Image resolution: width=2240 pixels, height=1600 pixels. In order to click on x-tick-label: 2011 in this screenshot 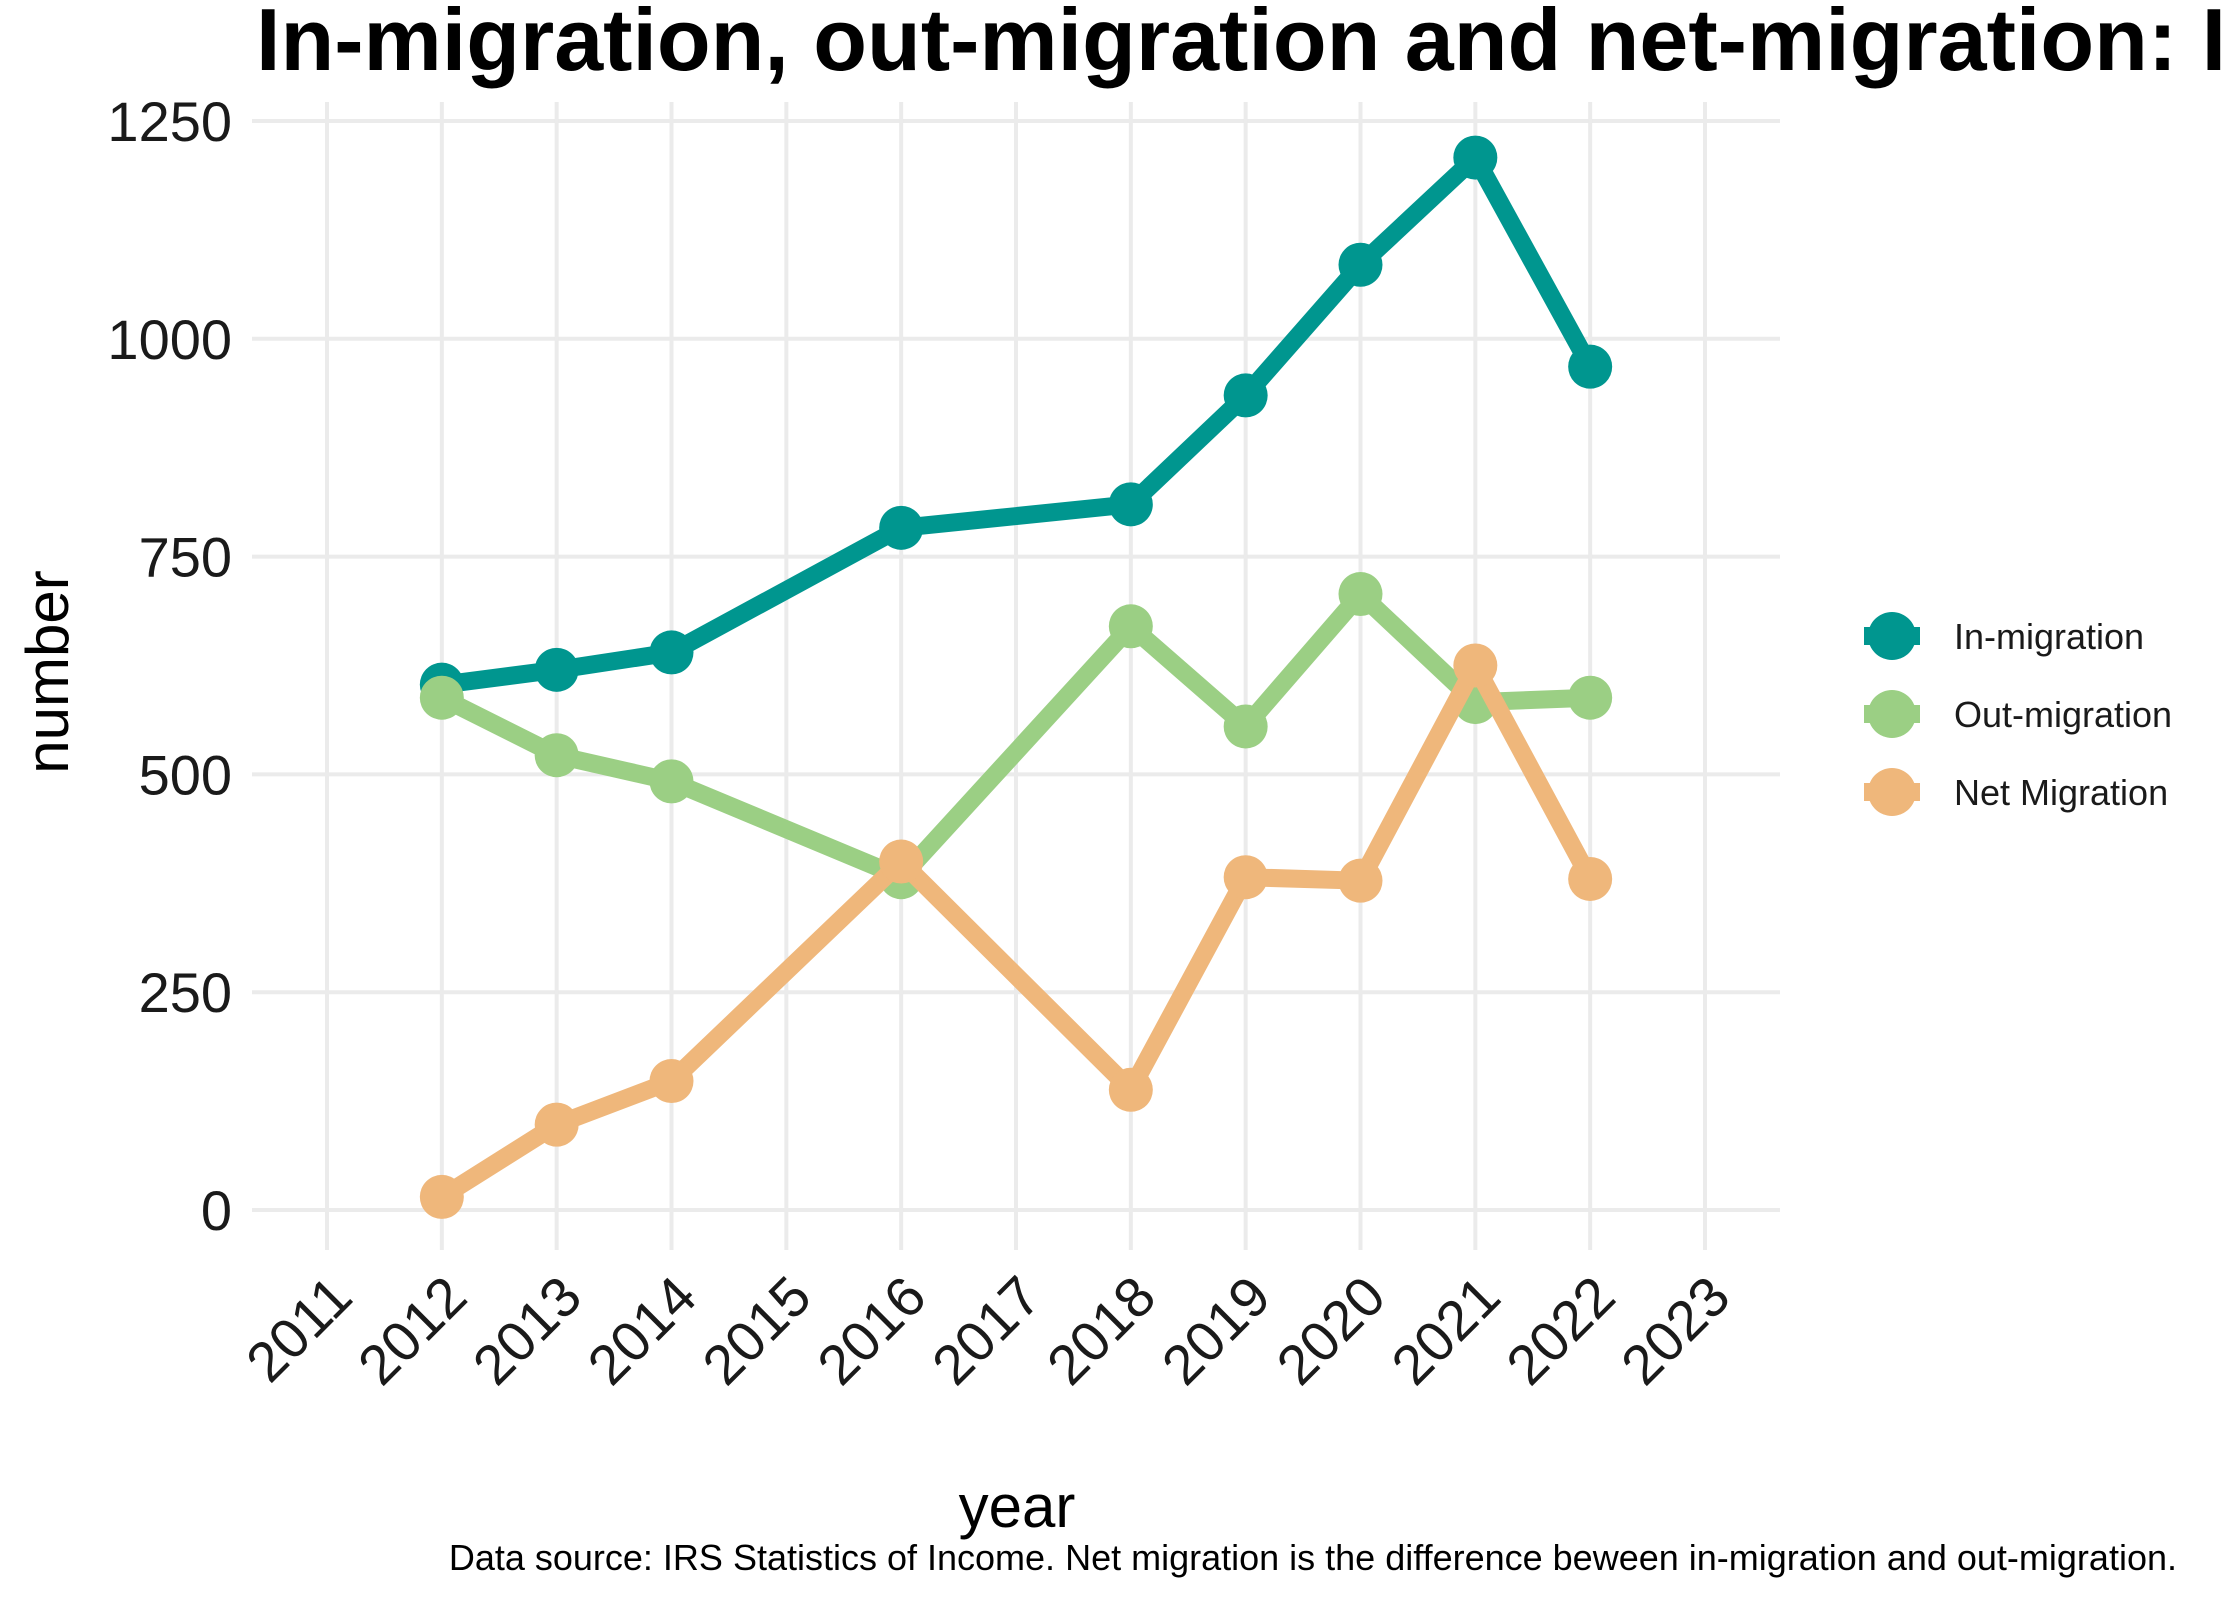, I will do `click(299, 1329)`.